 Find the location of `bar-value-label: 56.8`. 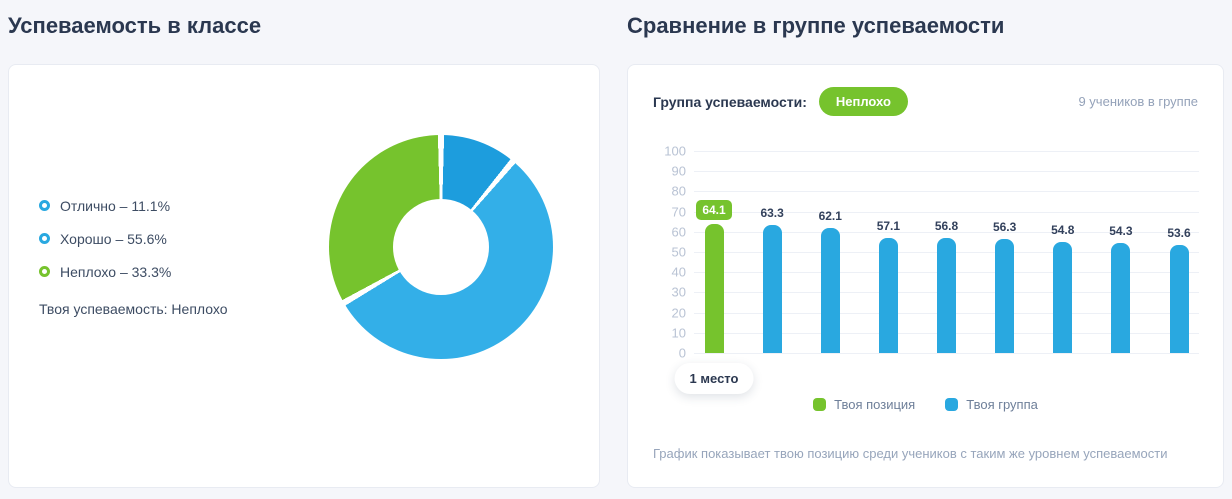

bar-value-label: 56.8 is located at coordinates (946, 226).